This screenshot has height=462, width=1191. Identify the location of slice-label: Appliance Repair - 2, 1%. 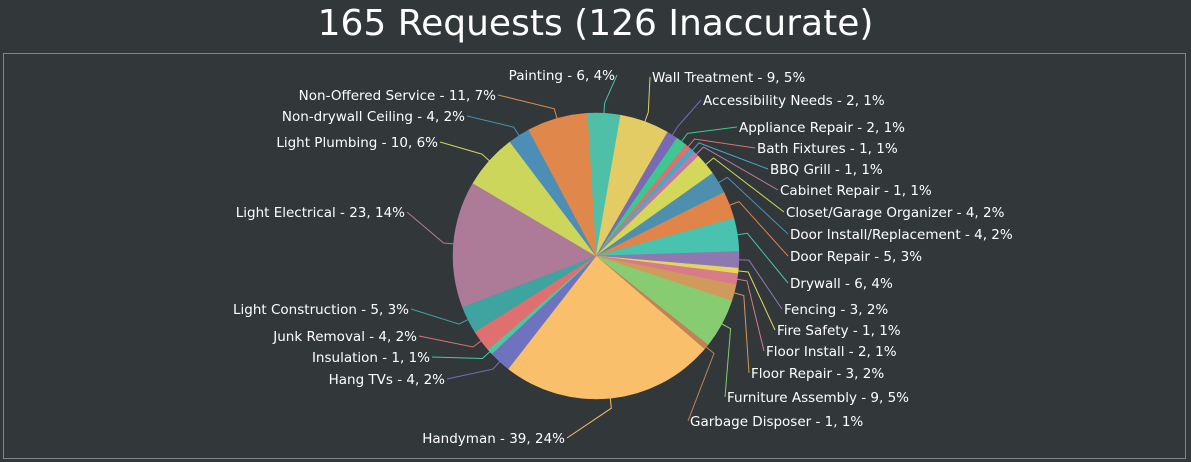
(822, 128).